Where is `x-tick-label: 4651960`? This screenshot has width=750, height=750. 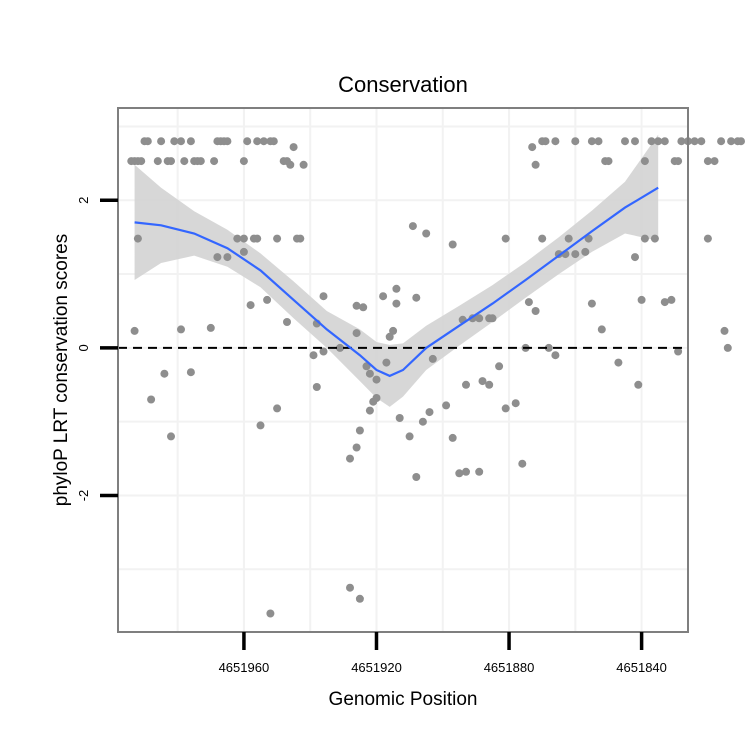 x-tick-label: 4651960 is located at coordinates (244, 667).